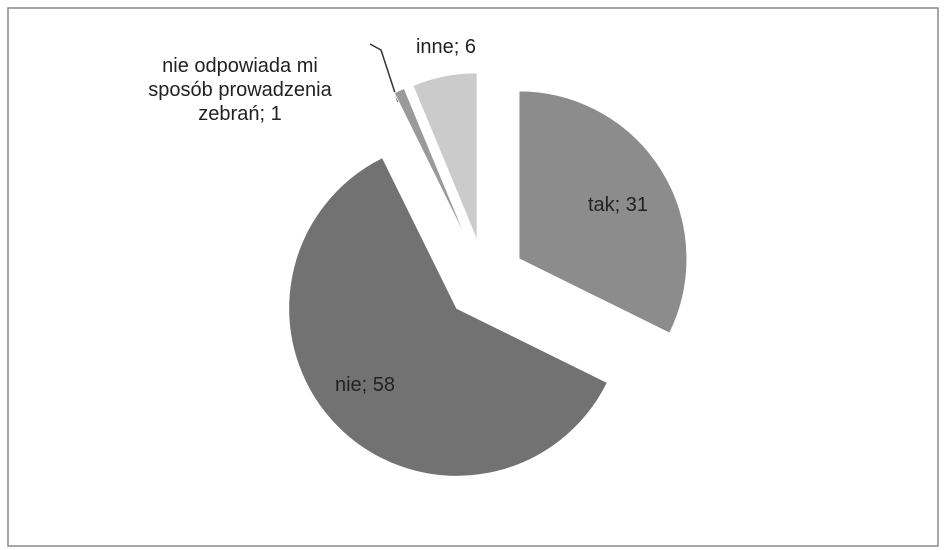  What do you see at coordinates (446, 47) in the screenshot?
I see `data-label: inne; 6` at bounding box center [446, 47].